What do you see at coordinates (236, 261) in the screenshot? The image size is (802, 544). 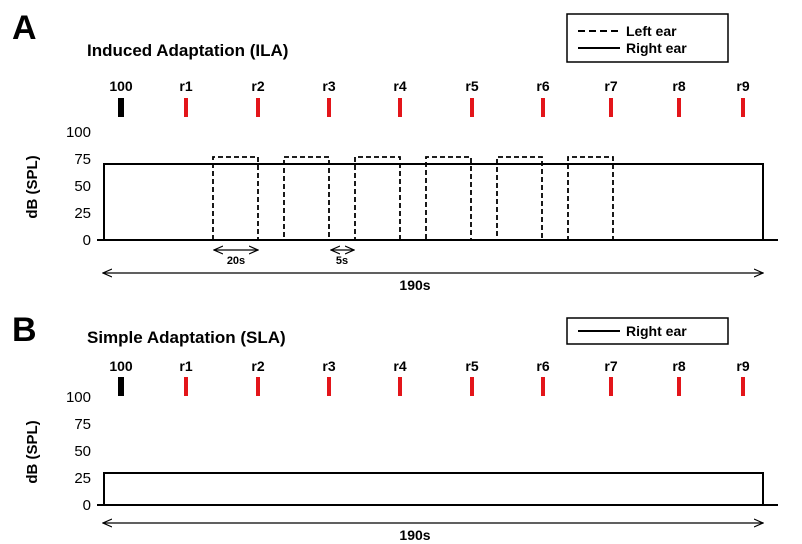 I see `tone-interval-label: 20s` at bounding box center [236, 261].